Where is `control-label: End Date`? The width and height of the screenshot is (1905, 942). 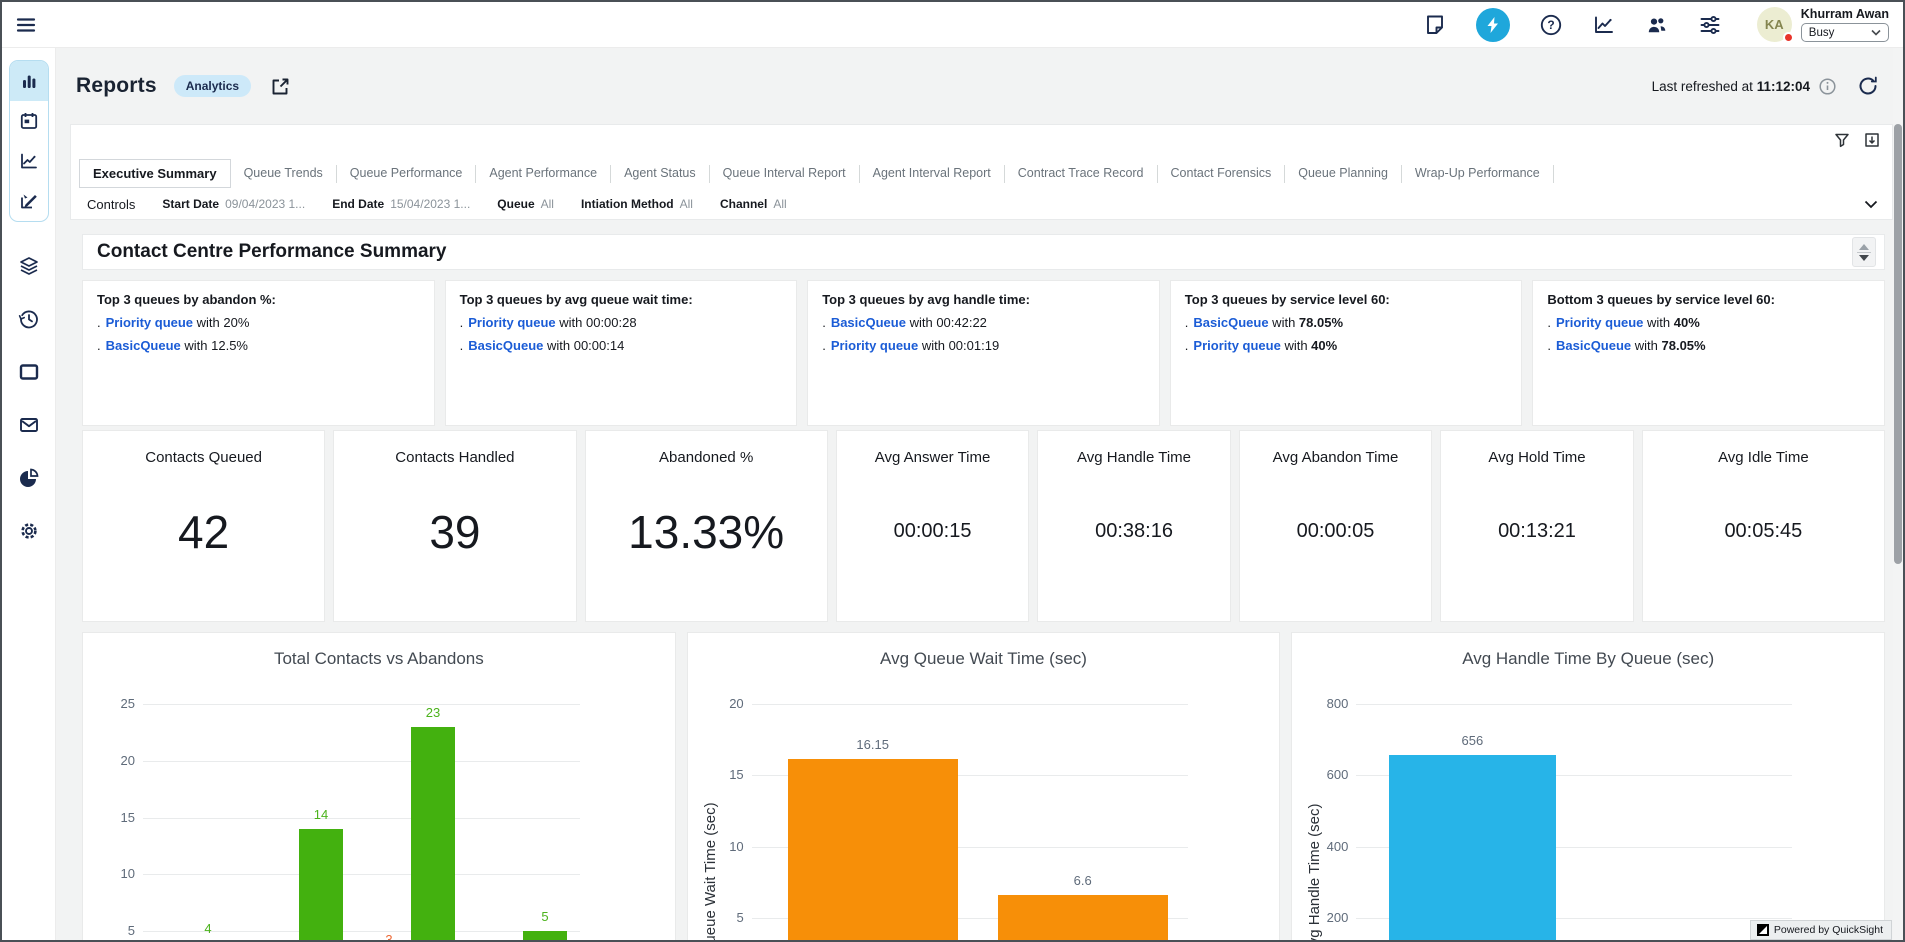
control-label: End Date is located at coordinates (358, 204).